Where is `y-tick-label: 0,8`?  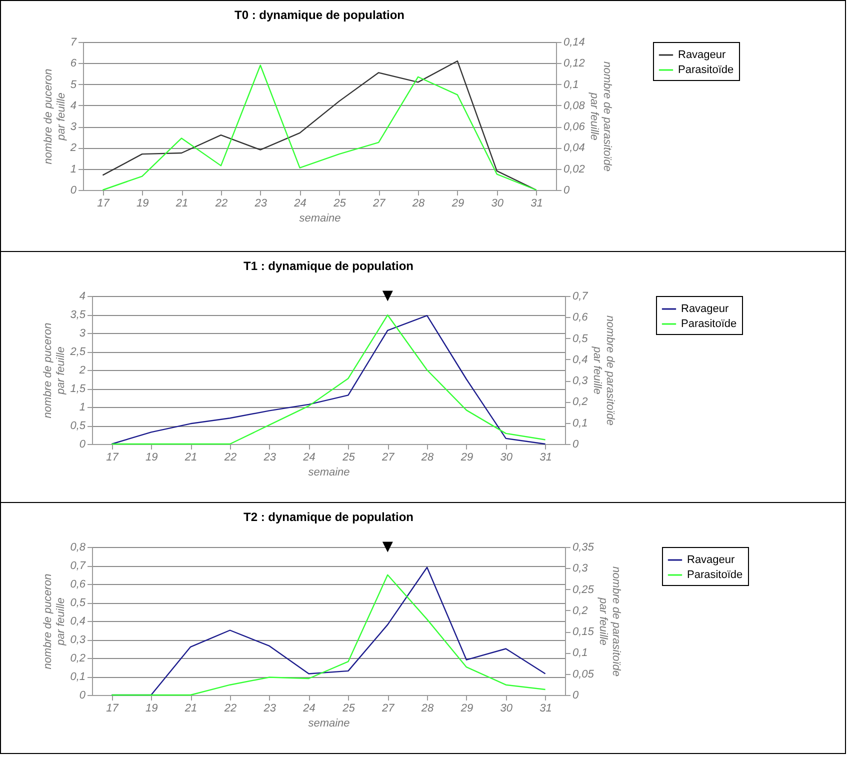 y-tick-label: 0,8 is located at coordinates (78, 548).